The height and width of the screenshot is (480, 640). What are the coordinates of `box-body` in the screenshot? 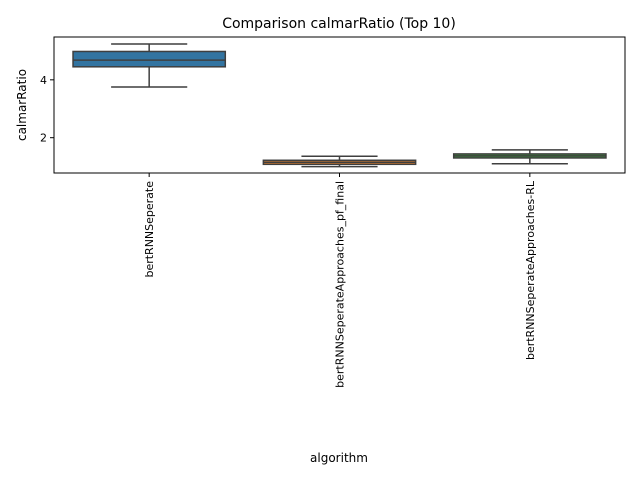 It's located at (149, 59).